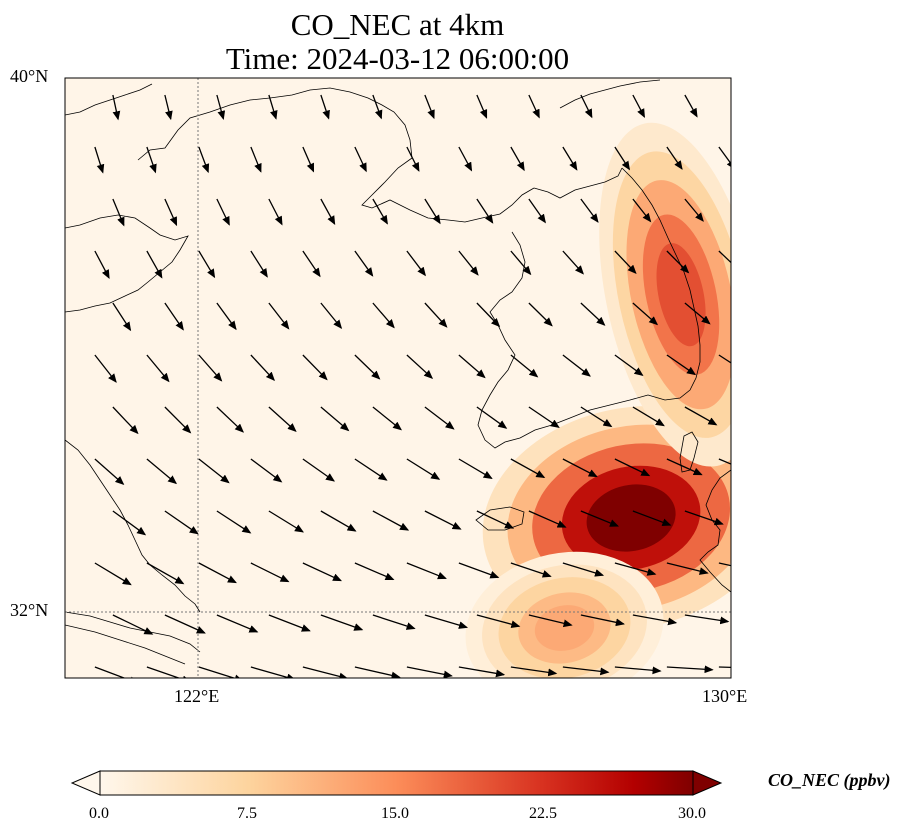 This screenshot has width=920, height=836. I want to click on colorbar-tick-7-5: 7.5, so click(247, 813).